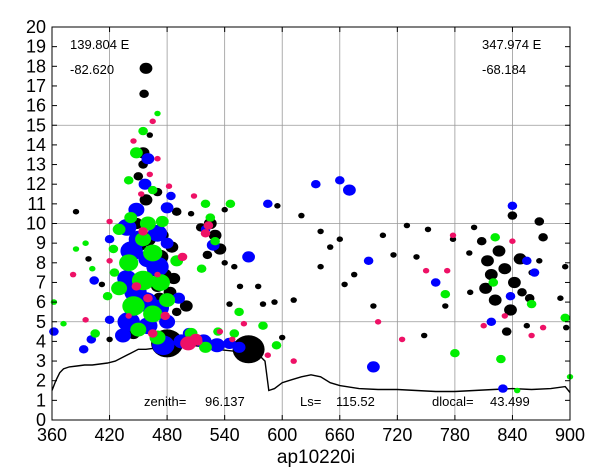  What do you see at coordinates (397, 435) in the screenshot?
I see `x-tick-label: 720` at bounding box center [397, 435].